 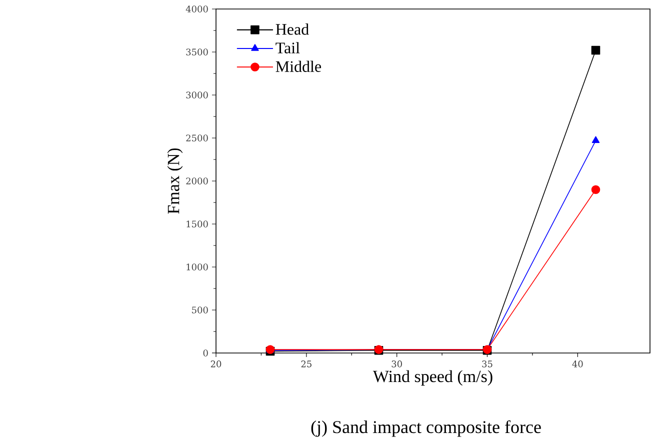 I want to click on y-tick-label: 500, so click(x=200, y=310).